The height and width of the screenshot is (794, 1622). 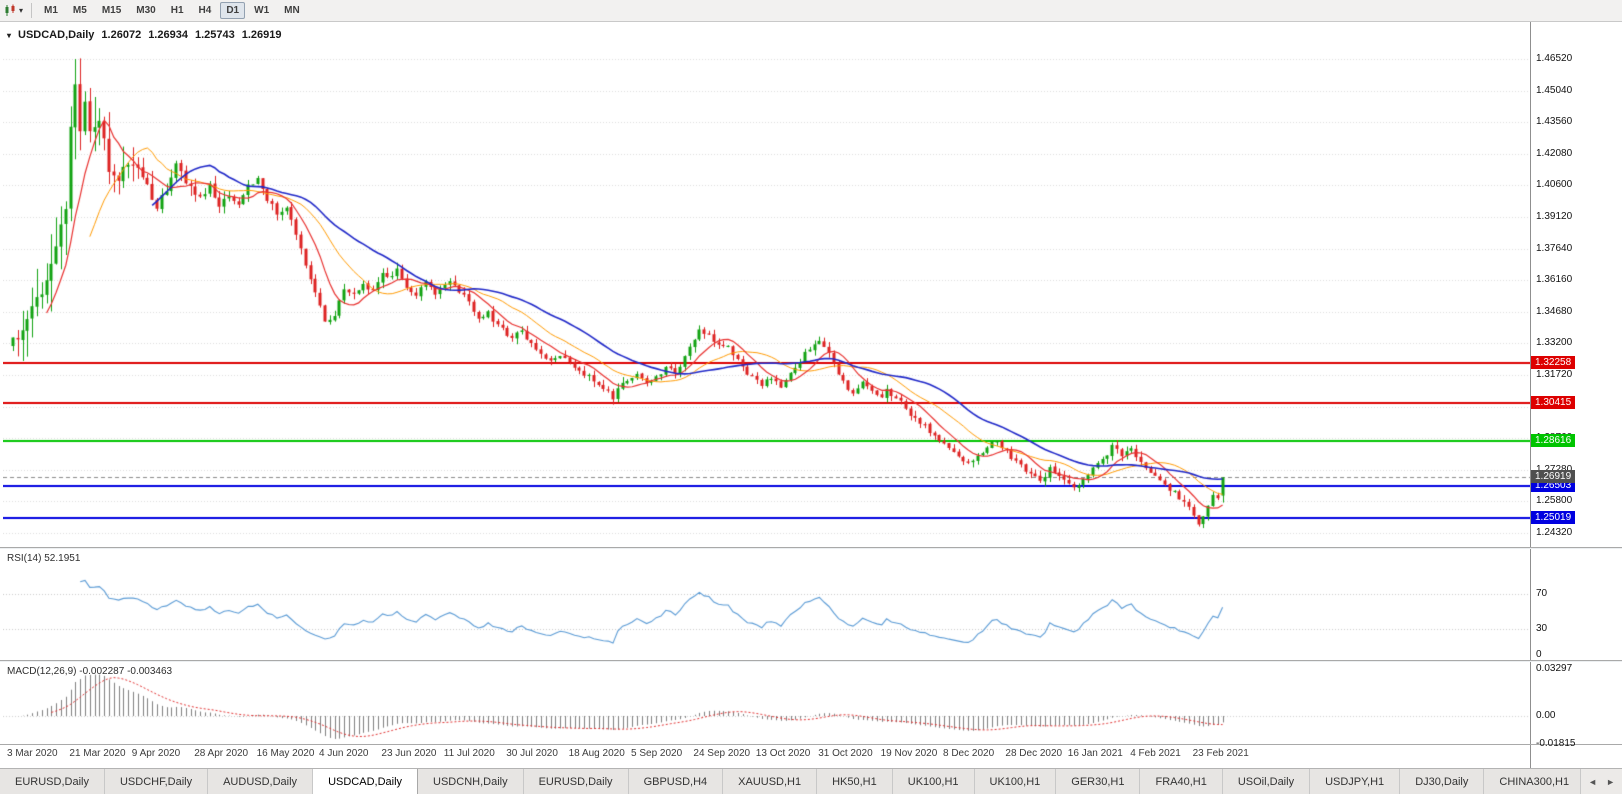 I want to click on price-level-tag: 1.25019, so click(x=1553, y=517).